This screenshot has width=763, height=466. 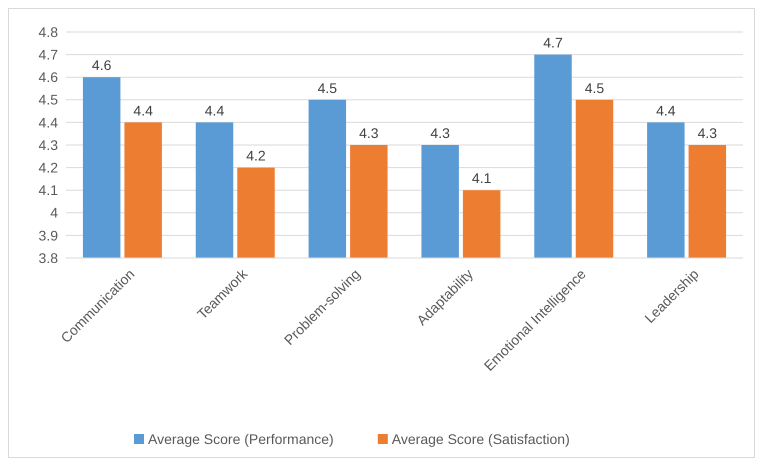 What do you see at coordinates (48, 258) in the screenshot?
I see `y-tick-label: 3.8` at bounding box center [48, 258].